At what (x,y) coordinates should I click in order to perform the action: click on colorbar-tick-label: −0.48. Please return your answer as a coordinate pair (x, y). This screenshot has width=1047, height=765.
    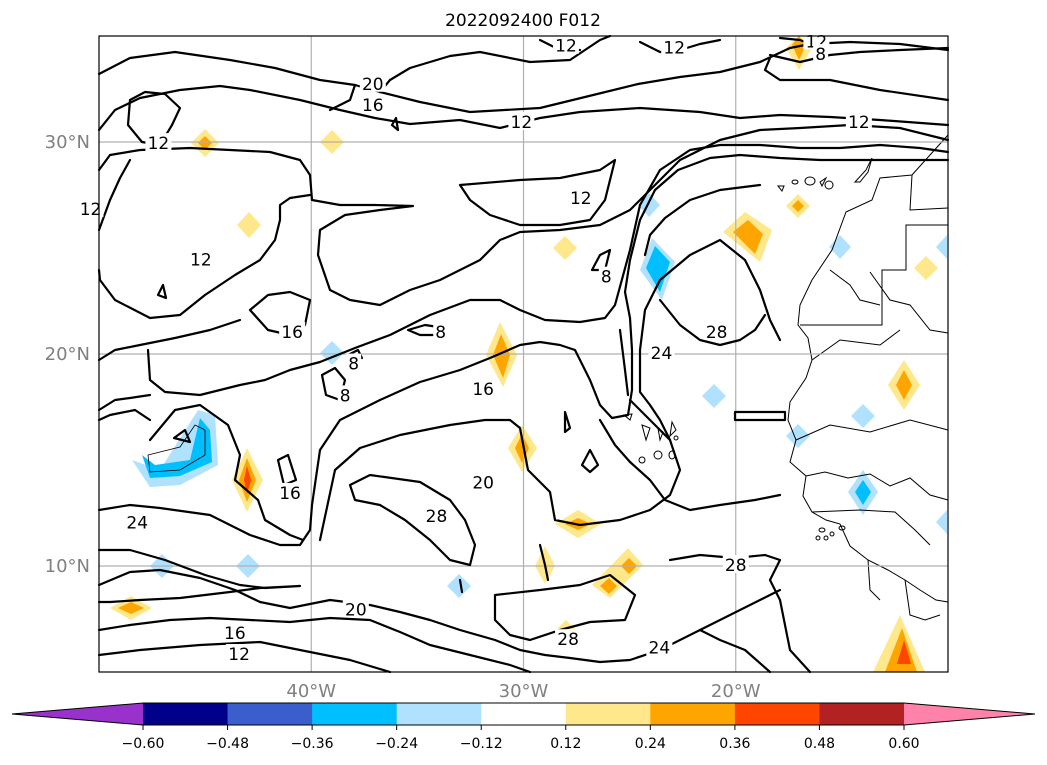
    Looking at the image, I should click on (227, 744).